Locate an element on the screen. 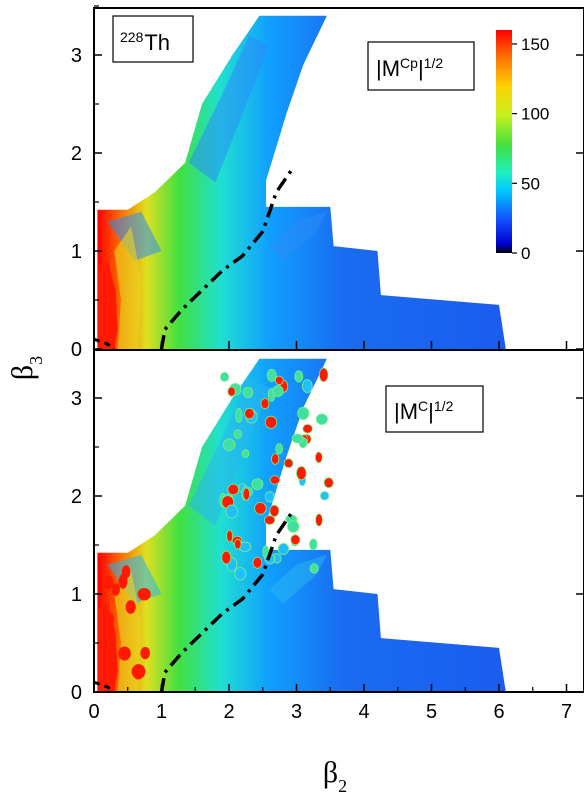  colorbar-gradient is located at coordinates (504, 141).